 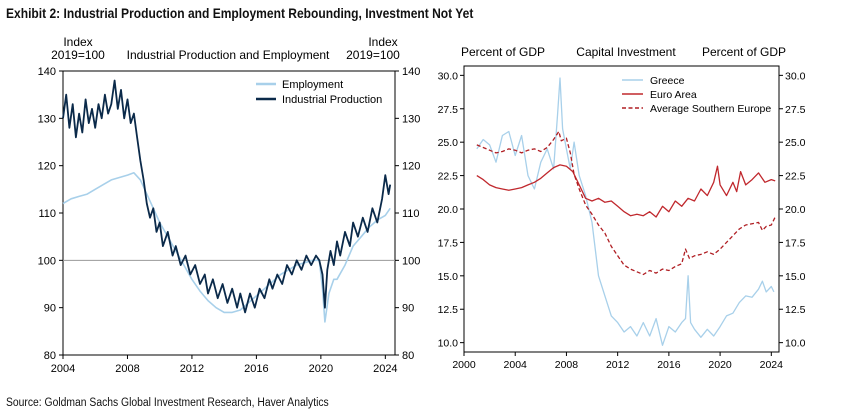 I want to click on y-axis-label-left: Percent of GDP, so click(x=503, y=52).